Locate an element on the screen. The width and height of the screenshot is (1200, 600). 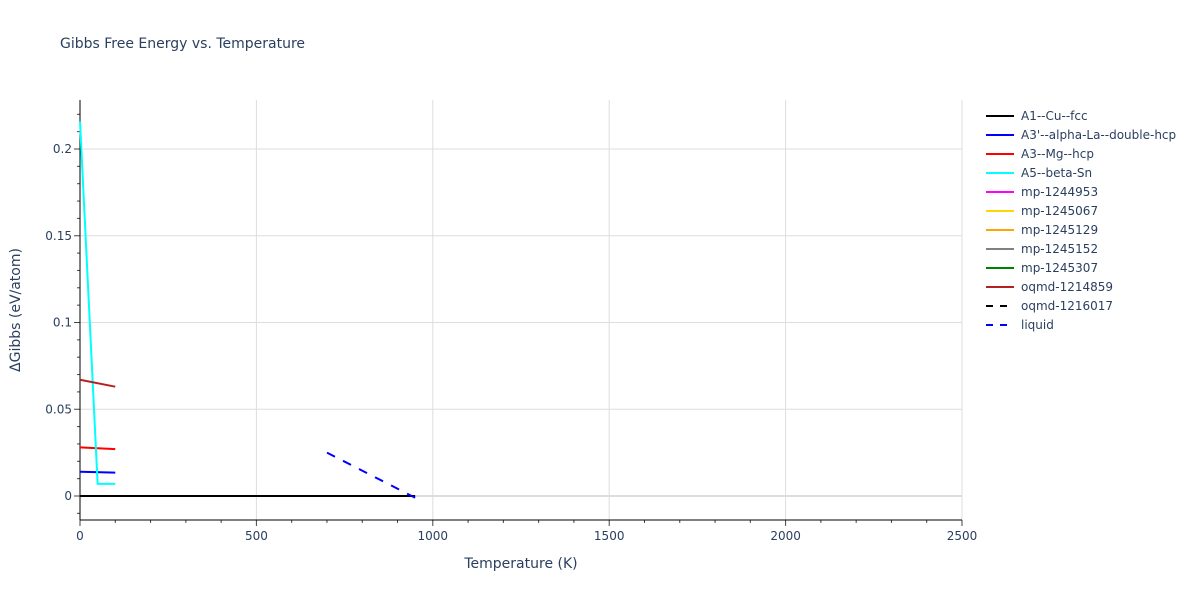
legend-item: mp-1245152 is located at coordinates (1080, 248).